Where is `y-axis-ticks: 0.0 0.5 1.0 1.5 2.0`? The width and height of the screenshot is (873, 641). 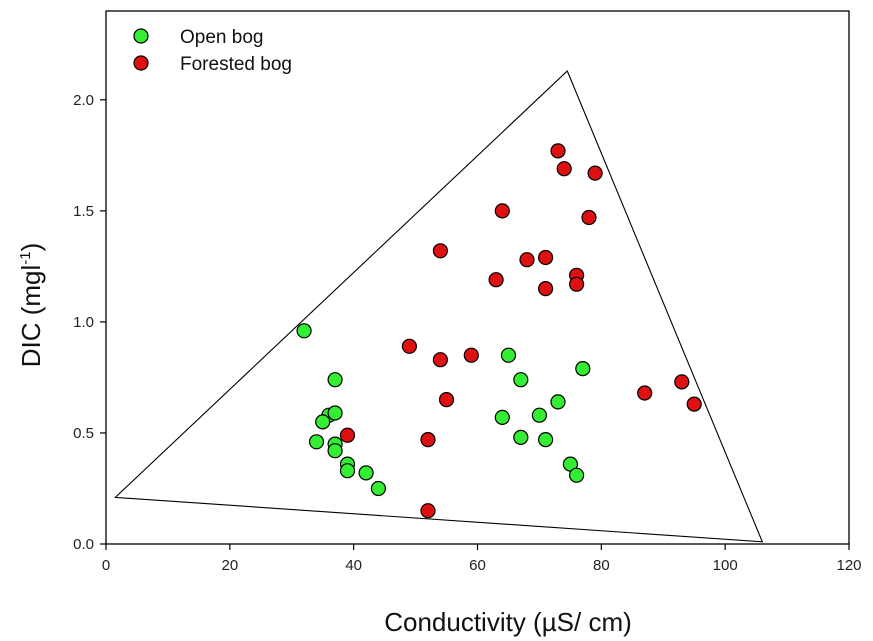
y-axis-ticks: 0.0 0.5 1.0 1.5 2.0 is located at coordinates (89, 322).